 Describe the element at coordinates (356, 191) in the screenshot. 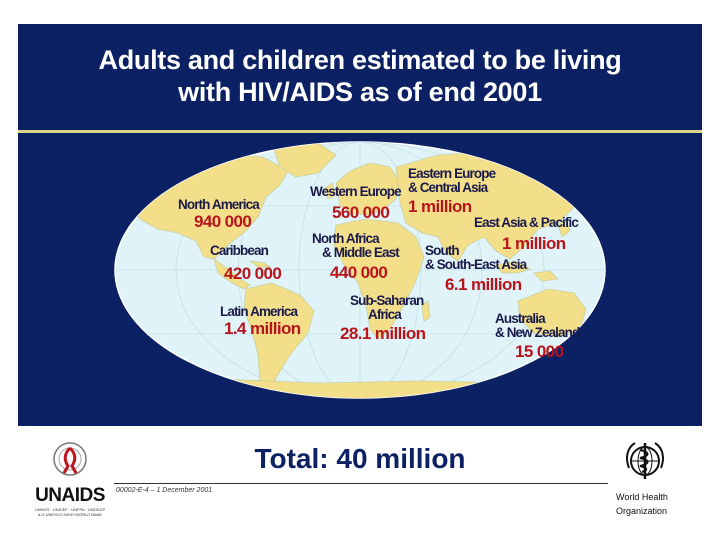

I see `region-name: Western Europe` at that location.